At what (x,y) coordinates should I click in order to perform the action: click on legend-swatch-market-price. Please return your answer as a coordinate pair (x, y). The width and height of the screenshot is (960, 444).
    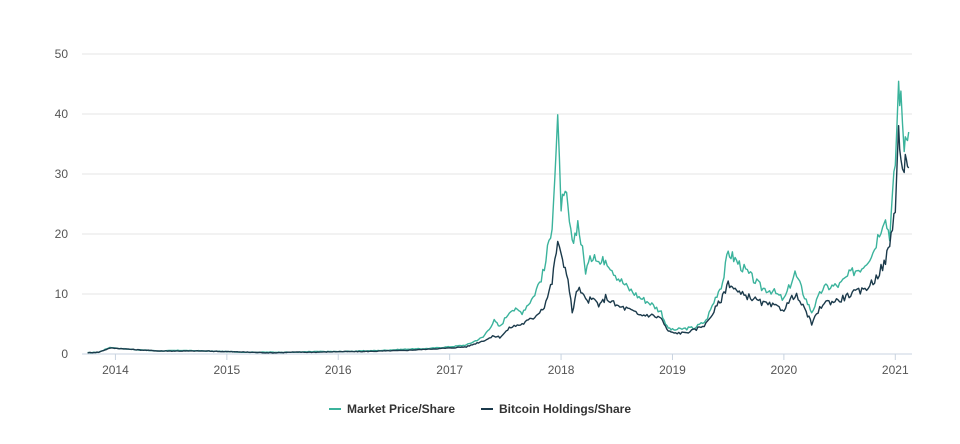
    Looking at the image, I should click on (334, 409).